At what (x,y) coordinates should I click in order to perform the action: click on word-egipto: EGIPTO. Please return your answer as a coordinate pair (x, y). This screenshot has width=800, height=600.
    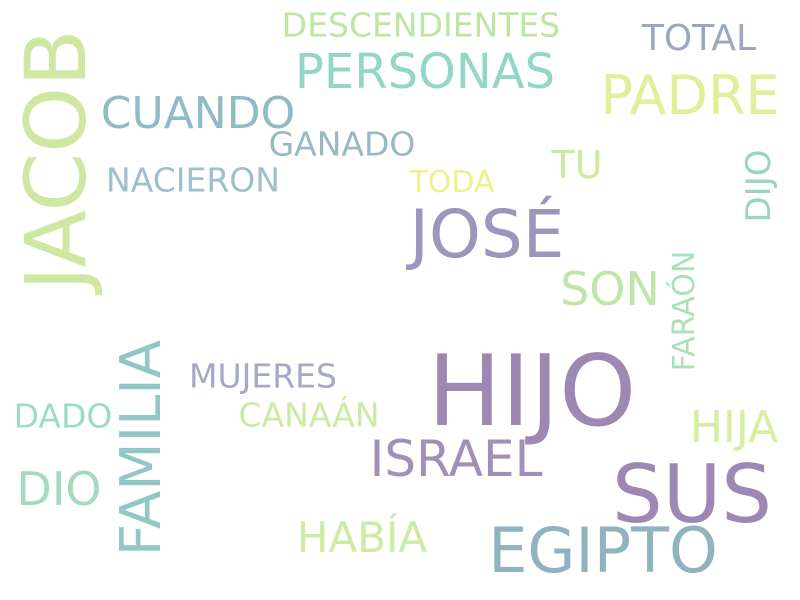
    Looking at the image, I should click on (603, 550).